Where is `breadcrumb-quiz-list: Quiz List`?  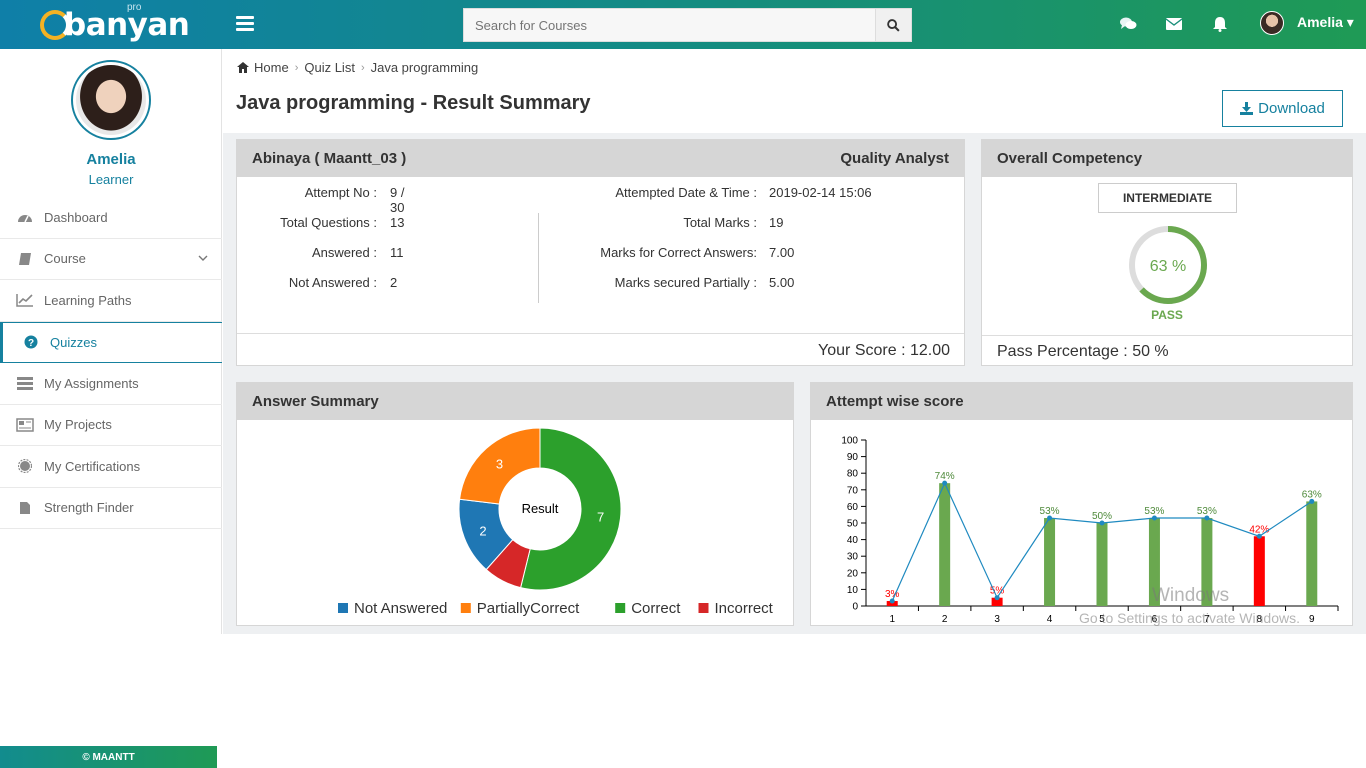
breadcrumb-quiz-list: Quiz List is located at coordinates (329, 67).